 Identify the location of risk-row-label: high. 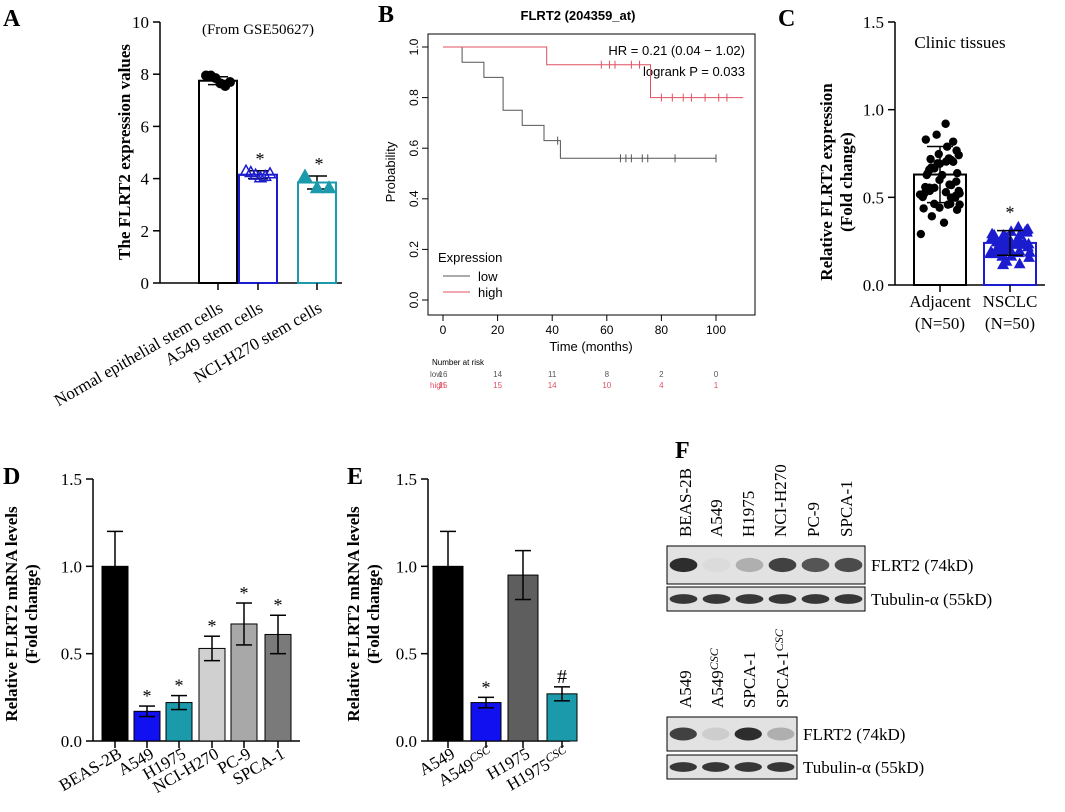
(437, 385).